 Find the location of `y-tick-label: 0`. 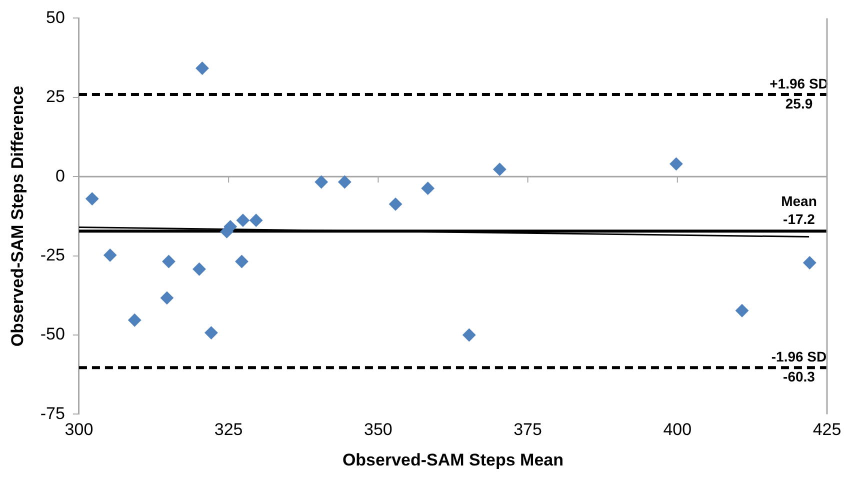

y-tick-label: 0 is located at coordinates (60, 176).